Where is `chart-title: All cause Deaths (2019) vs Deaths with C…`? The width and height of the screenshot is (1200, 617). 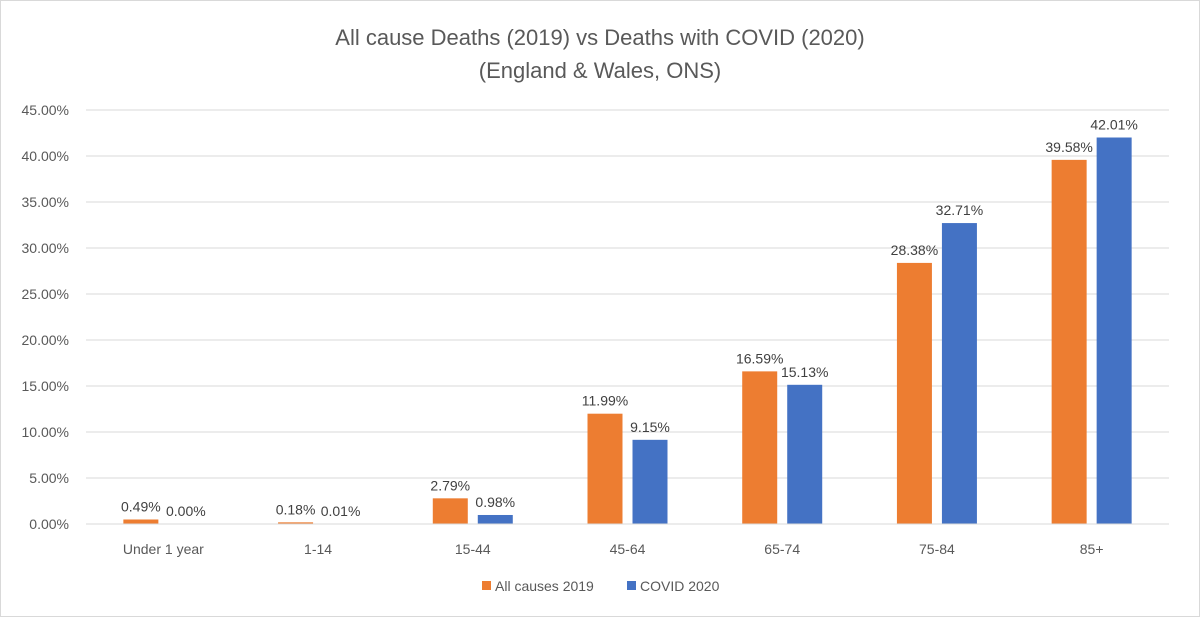 chart-title: All cause Deaths (2019) vs Deaths with C… is located at coordinates (599, 37).